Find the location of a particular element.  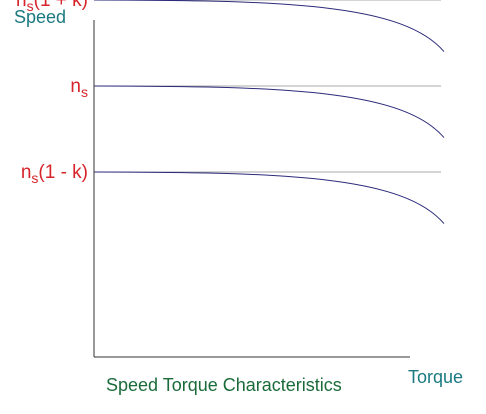

y-tick-label-1: ns(1 + k) is located at coordinates (52, 7).